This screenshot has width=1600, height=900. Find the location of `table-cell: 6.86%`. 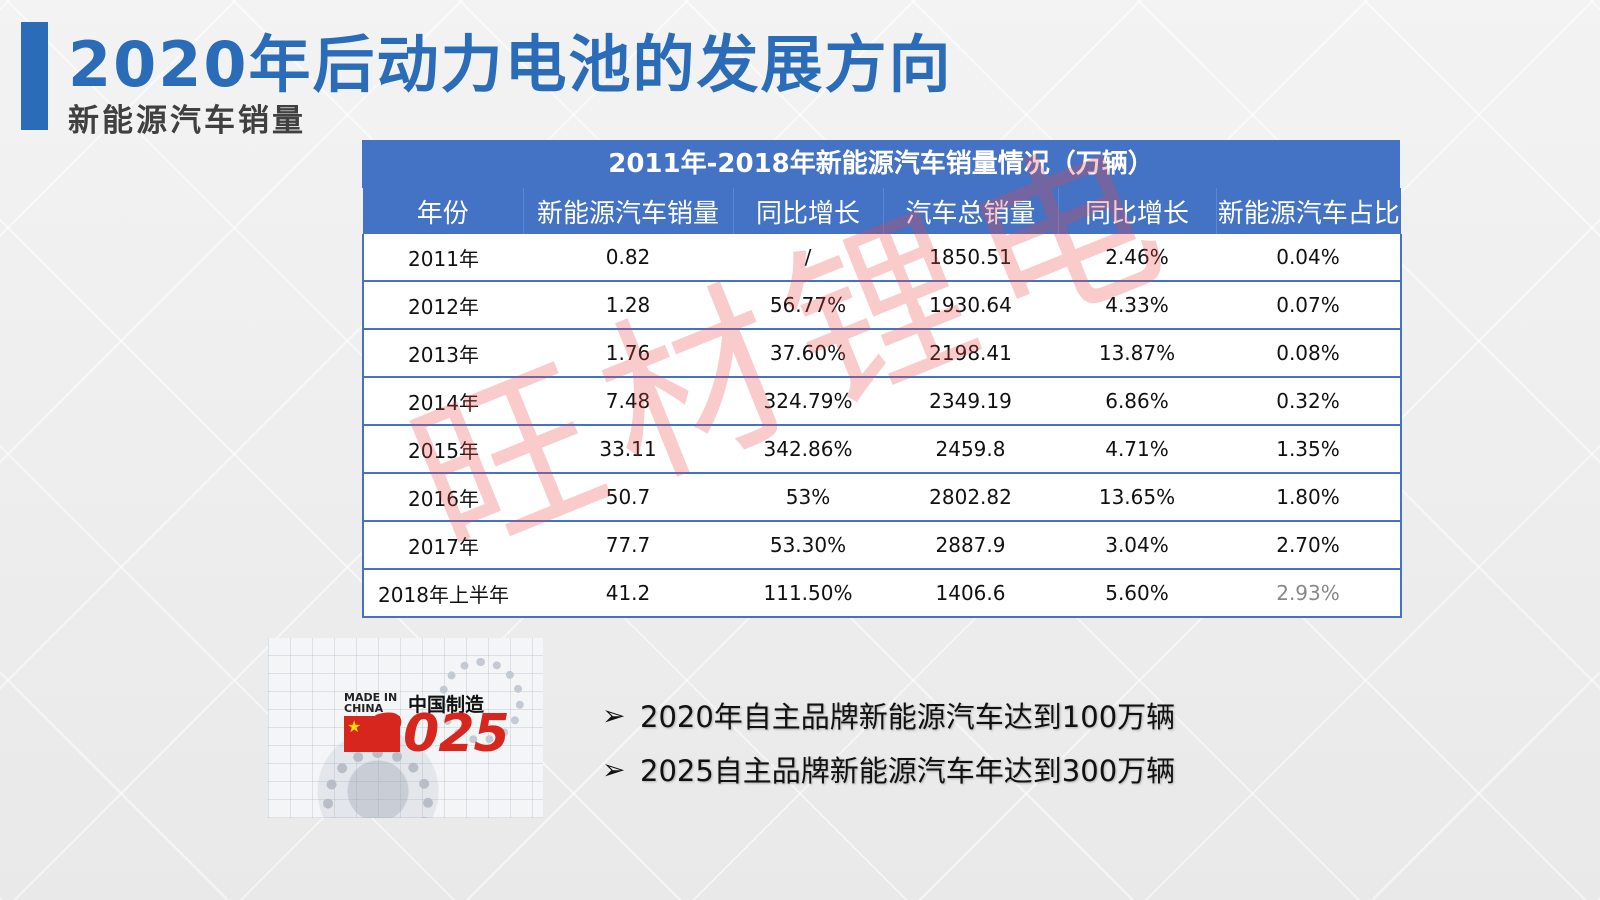

table-cell: 6.86% is located at coordinates (1137, 401).